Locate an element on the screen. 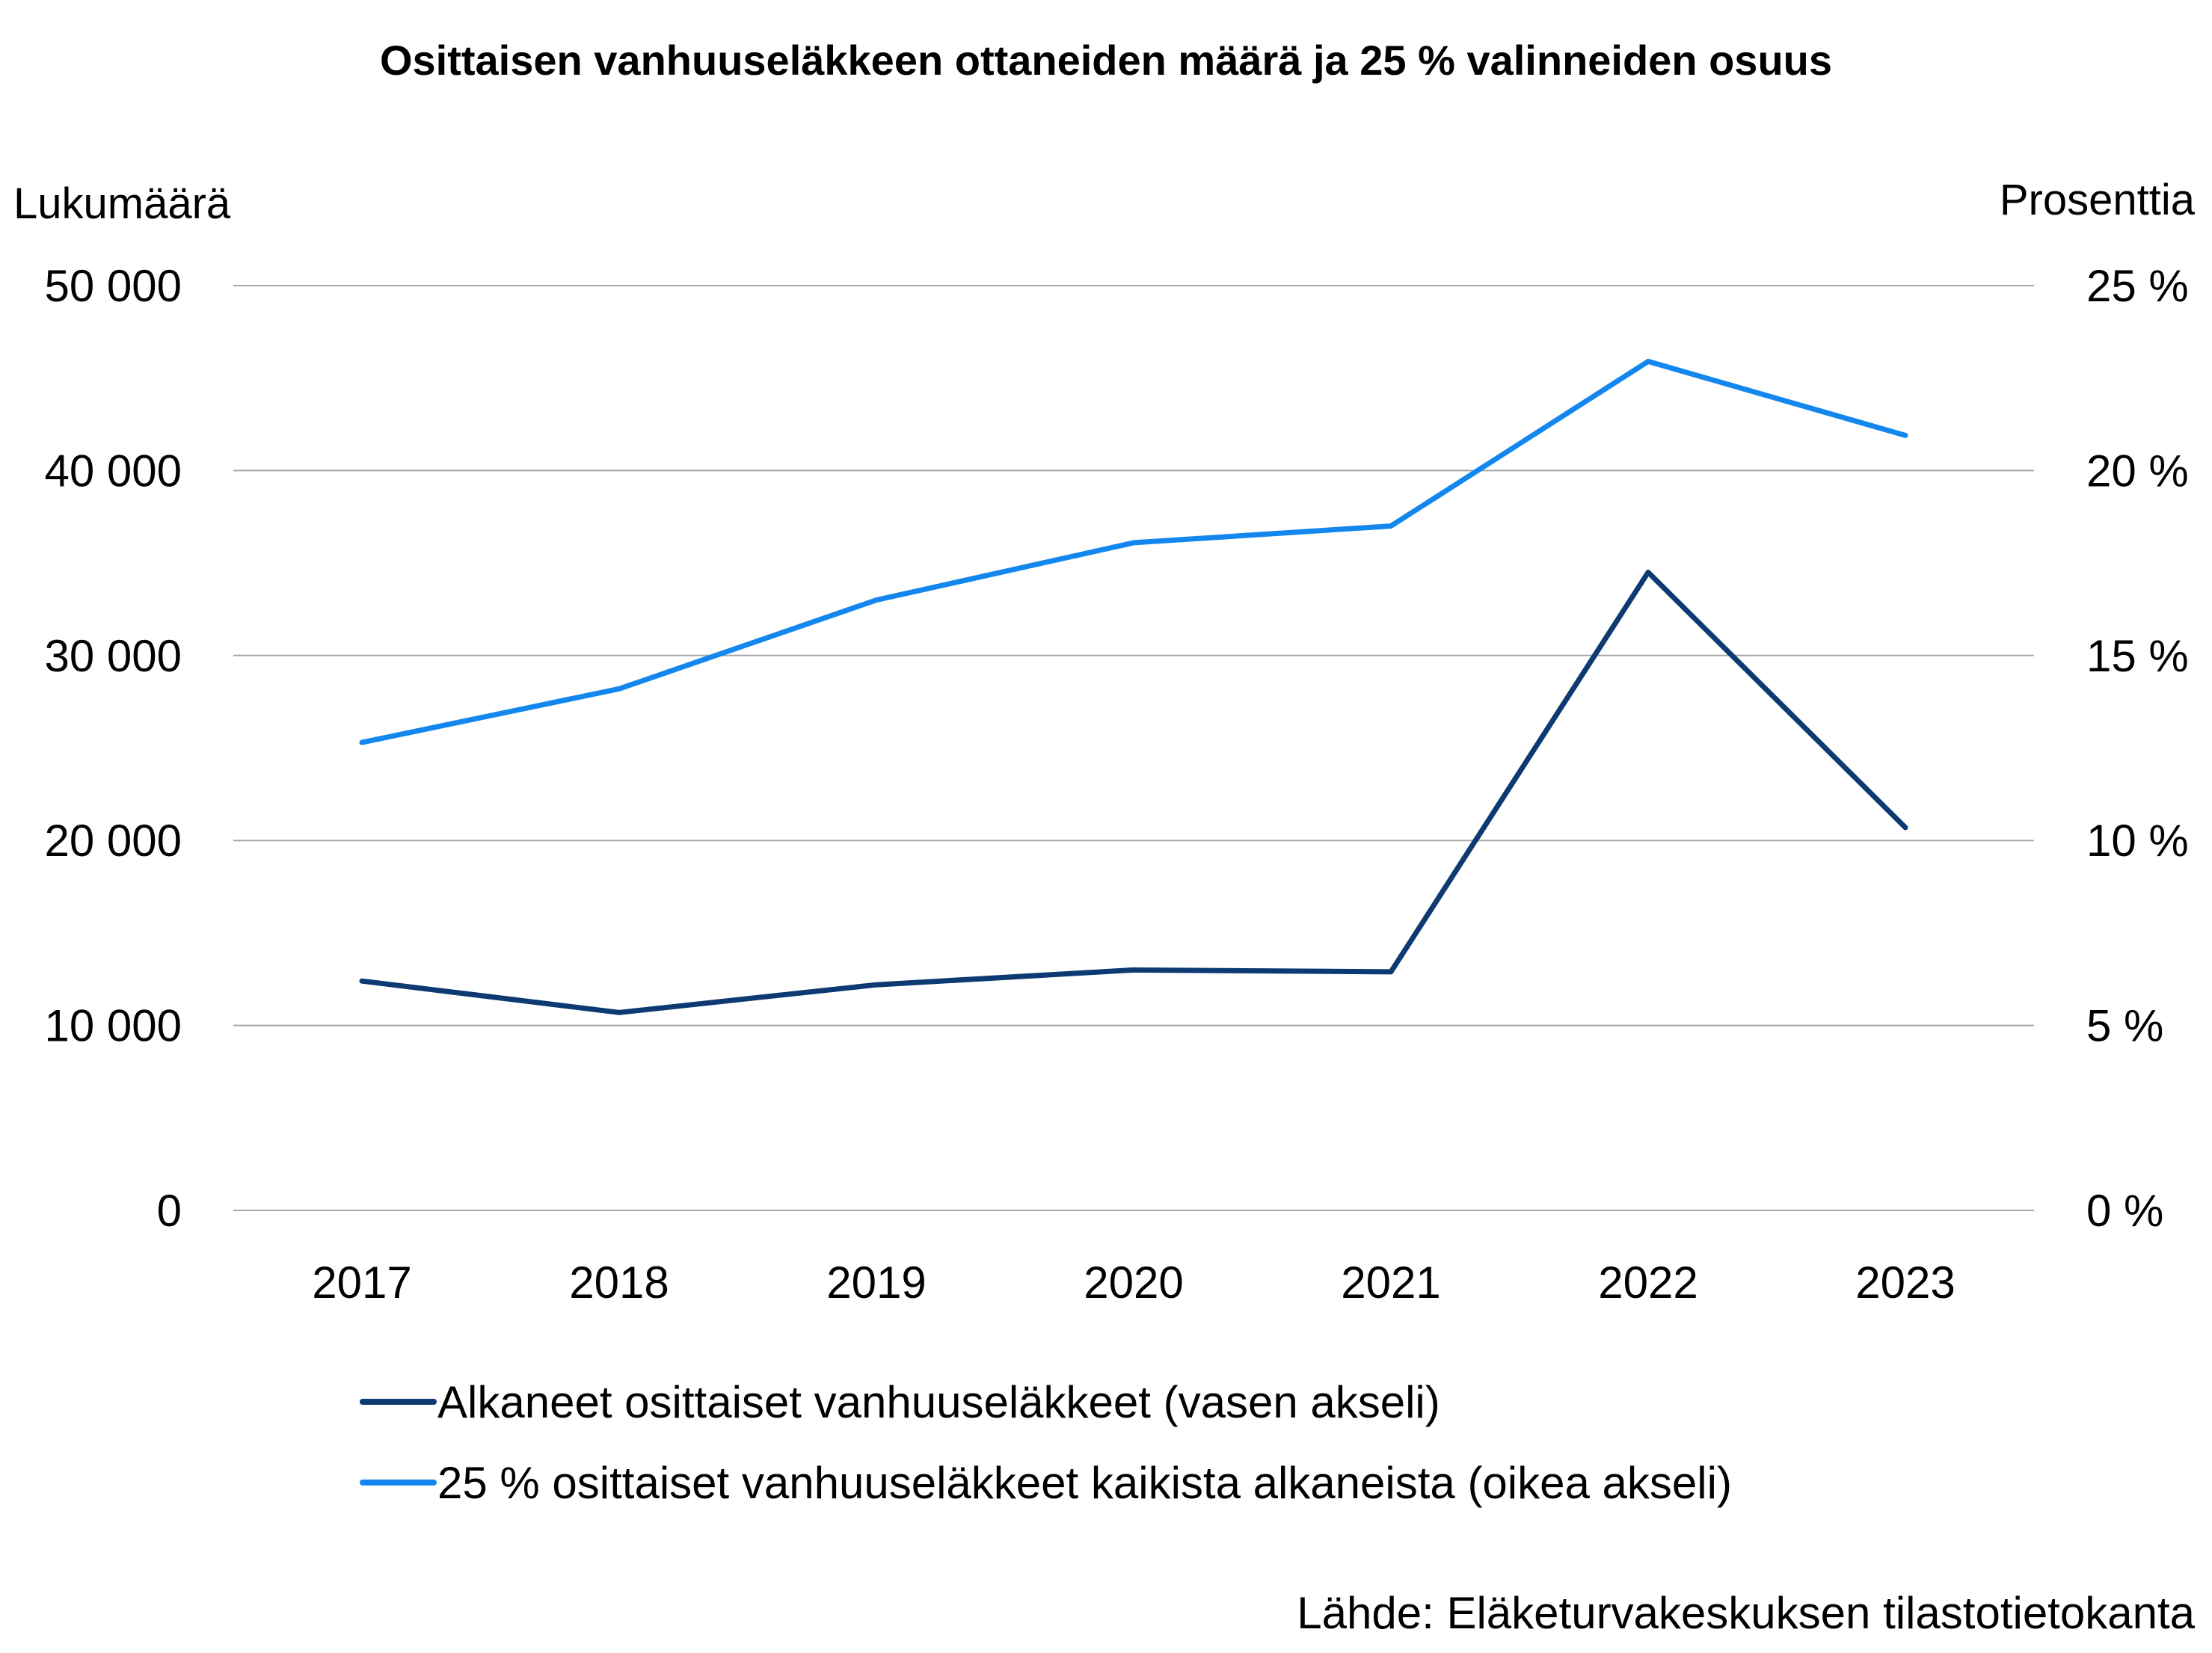  left-tick-label: 50 000 is located at coordinates (113, 286).